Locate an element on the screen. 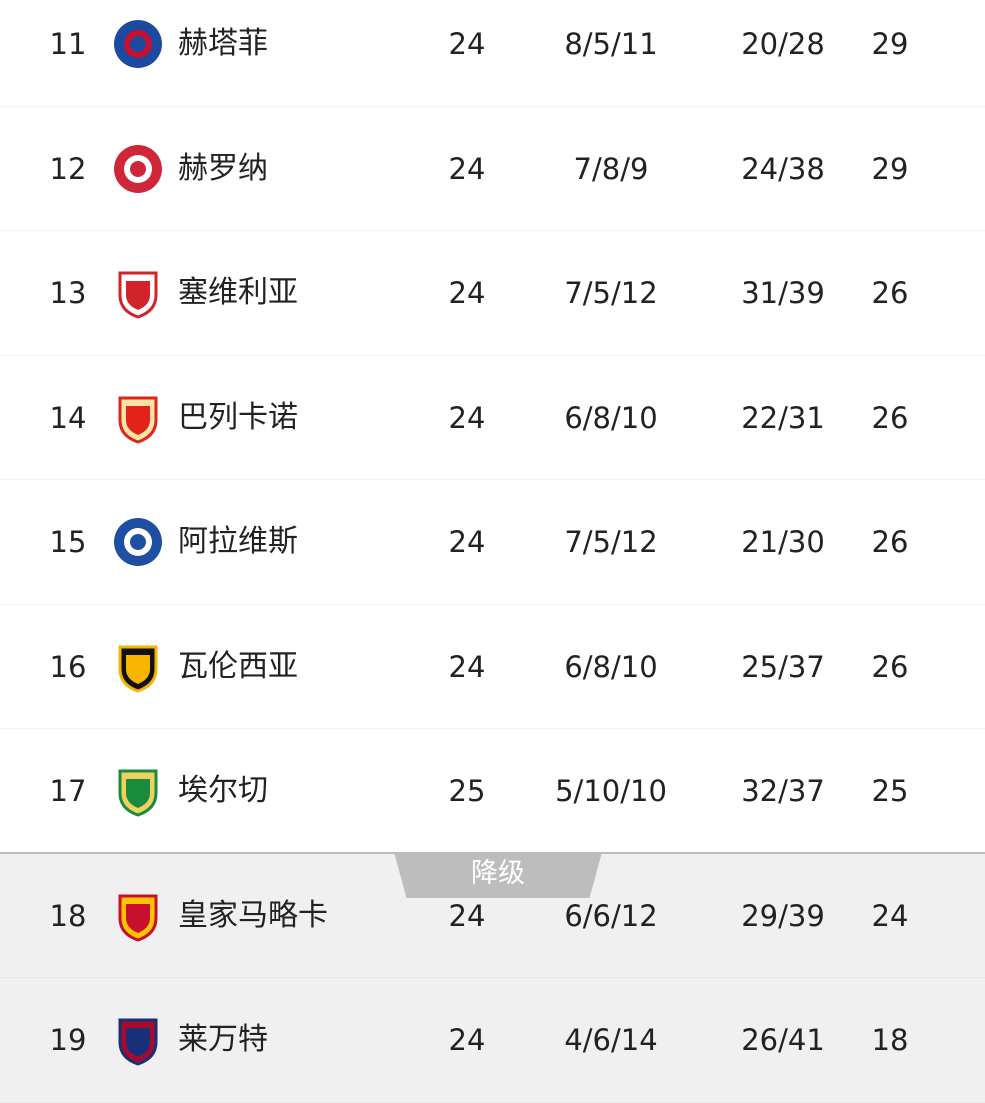  sevilla-crest-icon is located at coordinates (138, 295).